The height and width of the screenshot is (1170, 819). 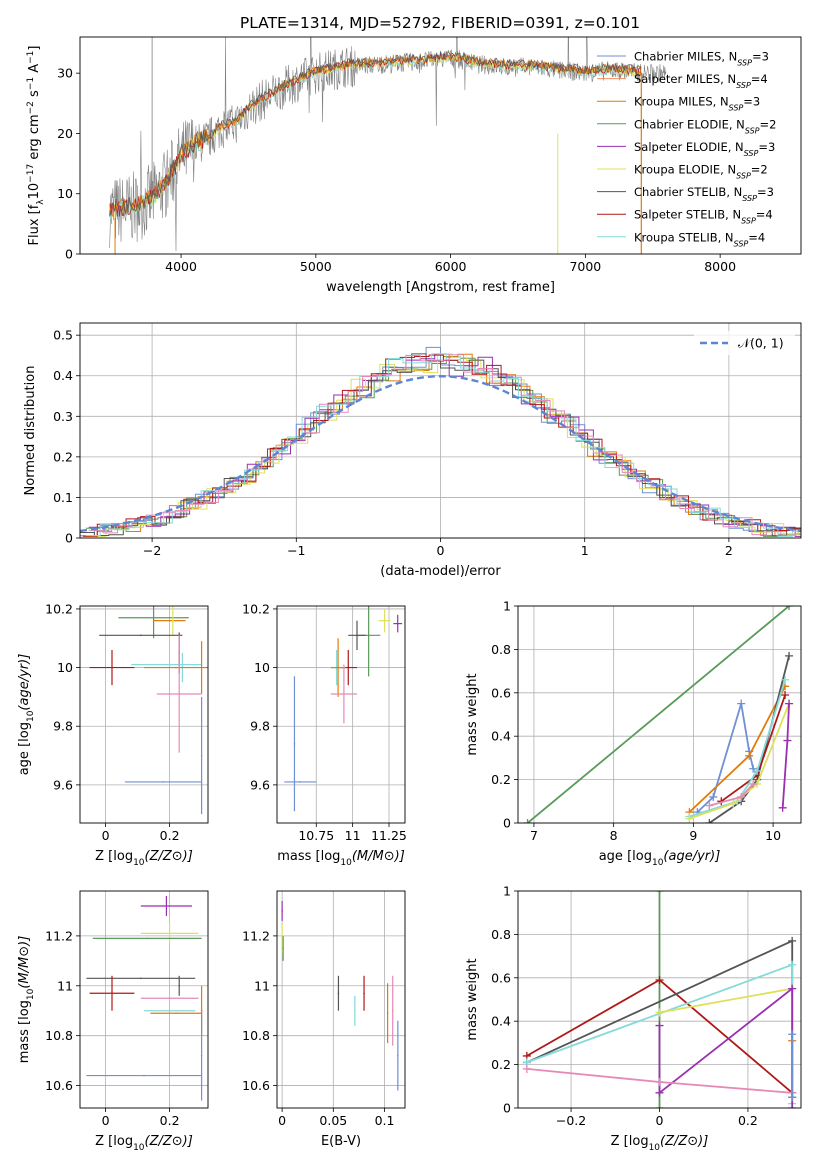 I want to click on legend-label: Salpeter ELODIE, NSSP=3, so click(x=704, y=149).